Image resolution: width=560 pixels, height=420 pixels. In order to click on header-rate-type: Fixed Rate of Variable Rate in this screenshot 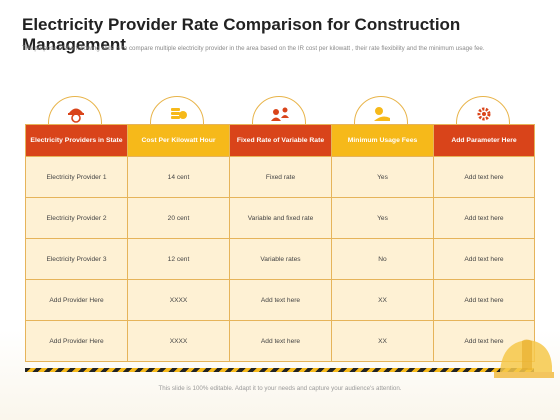, I will do `click(280, 140)`.